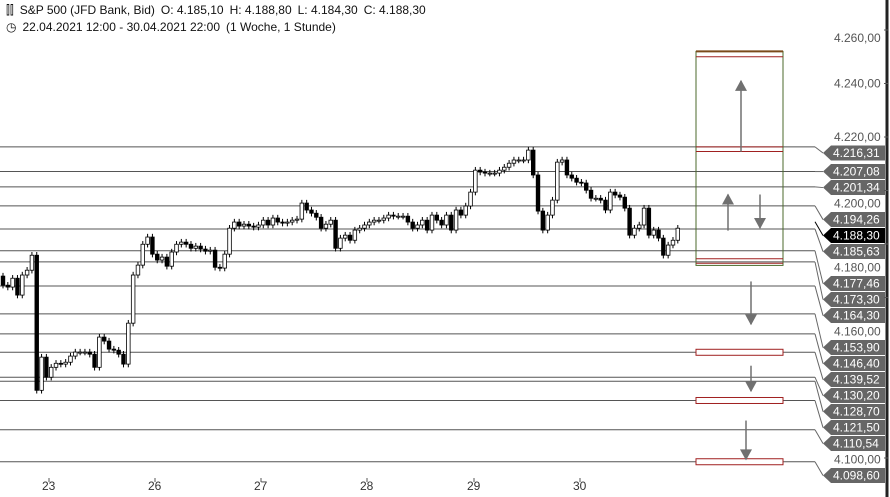 This screenshot has height=497, width=890. What do you see at coordinates (849, 418) in the screenshot?
I see `level-price-tag: 4.121,50` at bounding box center [849, 418].